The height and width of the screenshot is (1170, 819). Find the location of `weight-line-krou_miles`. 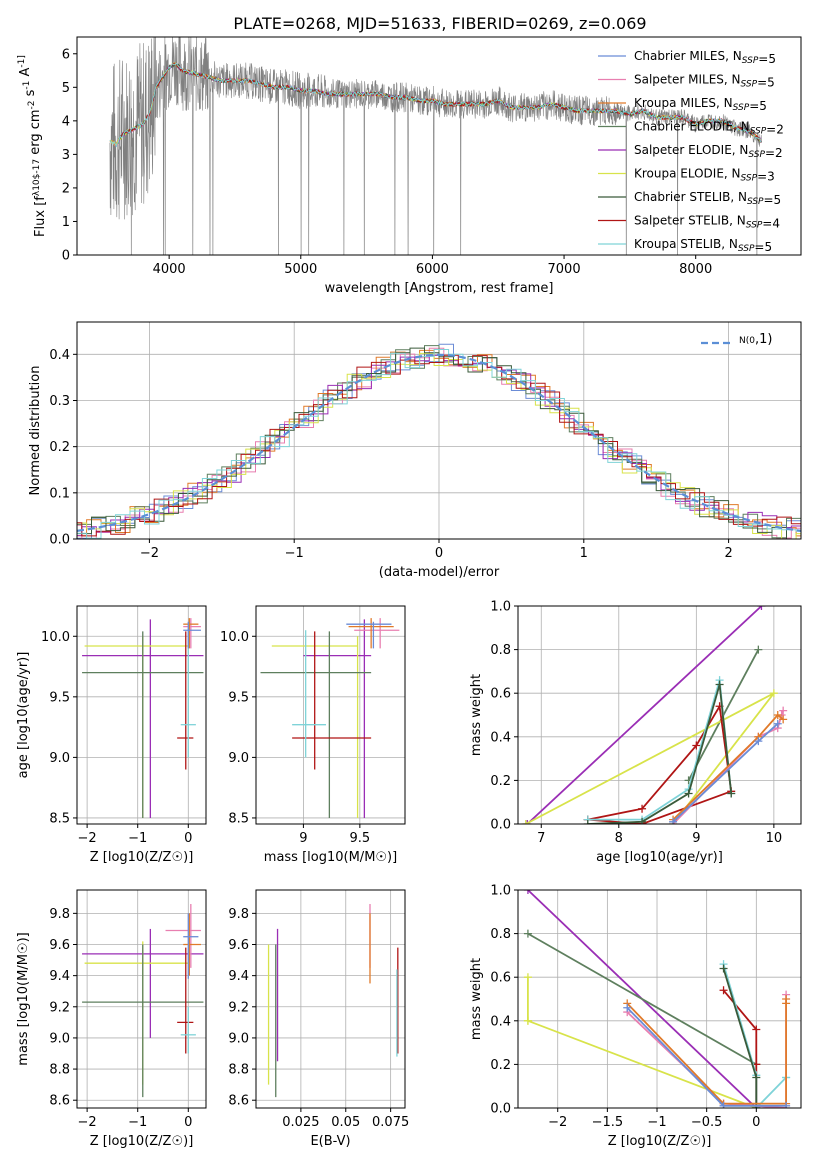

weight-line-krou_miles is located at coordinates (728, 767).